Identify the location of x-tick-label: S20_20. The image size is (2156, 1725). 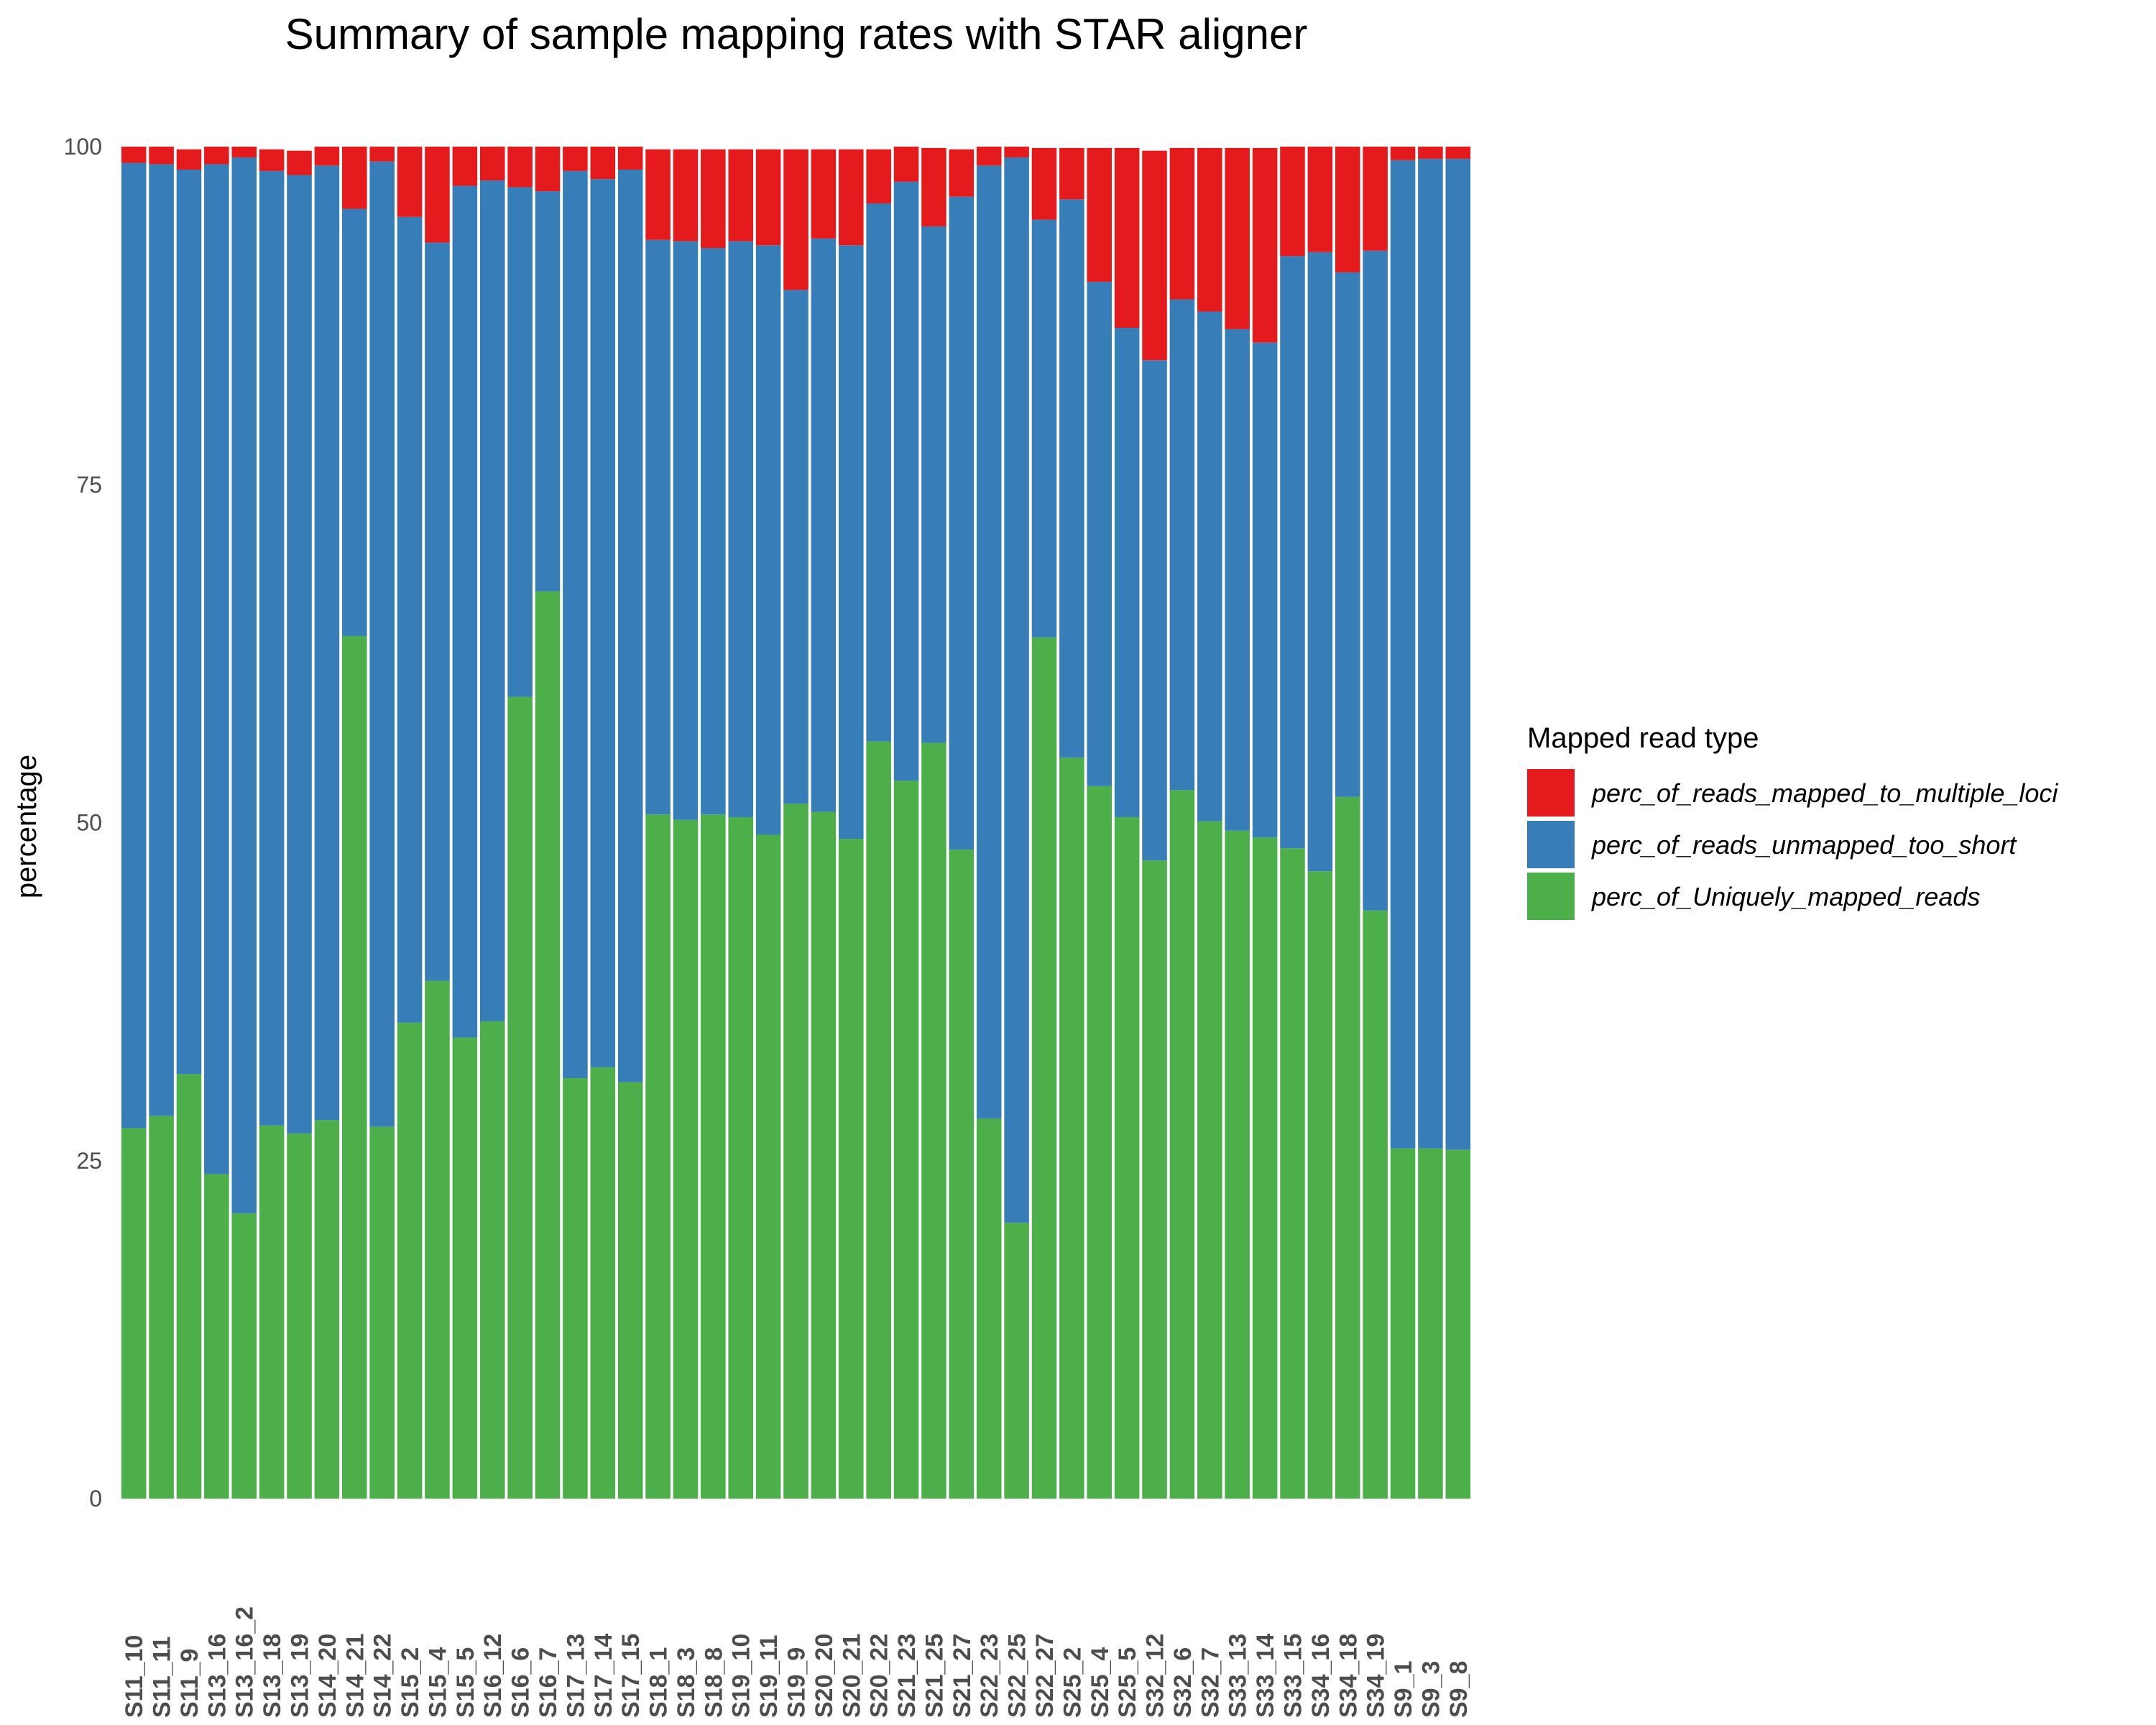
(824, 1676).